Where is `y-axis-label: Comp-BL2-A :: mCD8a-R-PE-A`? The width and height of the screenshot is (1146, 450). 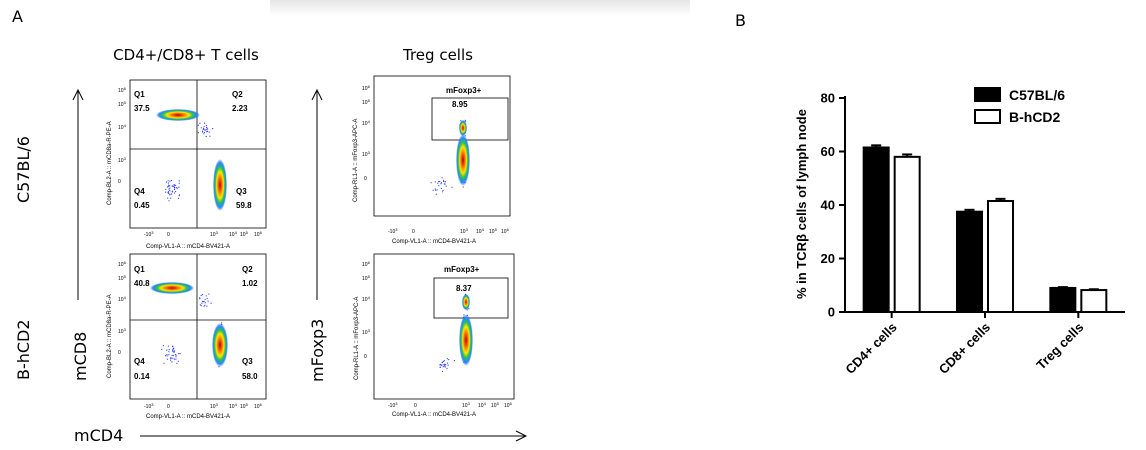
y-axis-label: Comp-BL2-A :: mCD8a-R-PE-A is located at coordinates (110, 163).